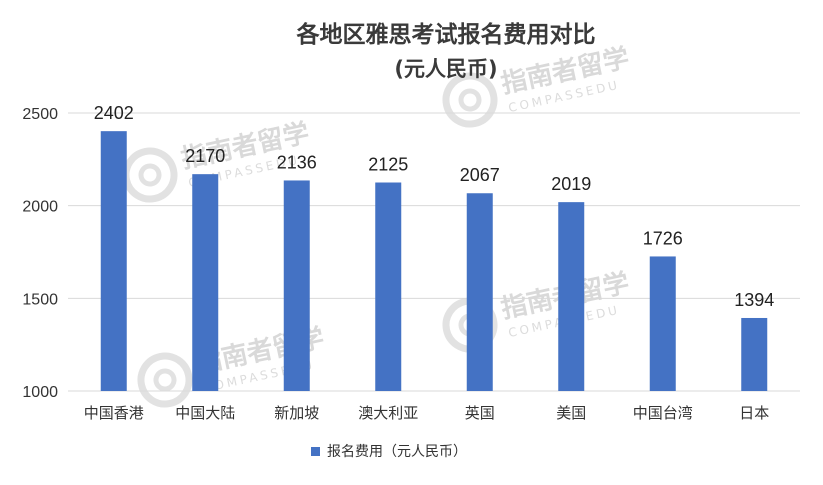 The height and width of the screenshot is (485, 823). Describe the element at coordinates (315, 451) in the screenshot. I see `legend-swatch` at that location.